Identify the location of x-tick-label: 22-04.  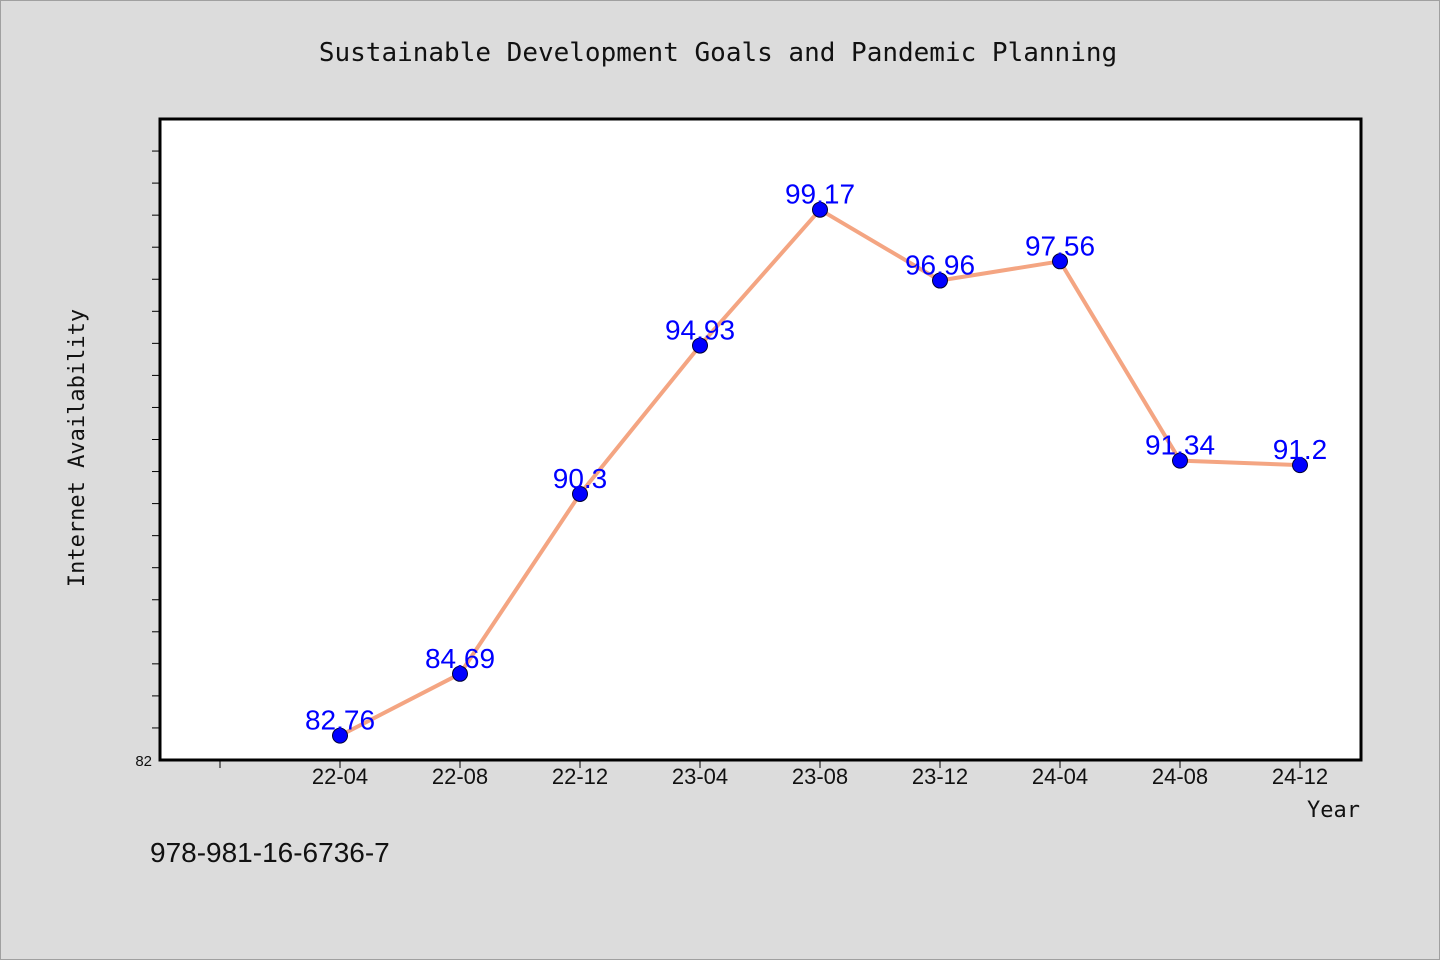
(340, 776).